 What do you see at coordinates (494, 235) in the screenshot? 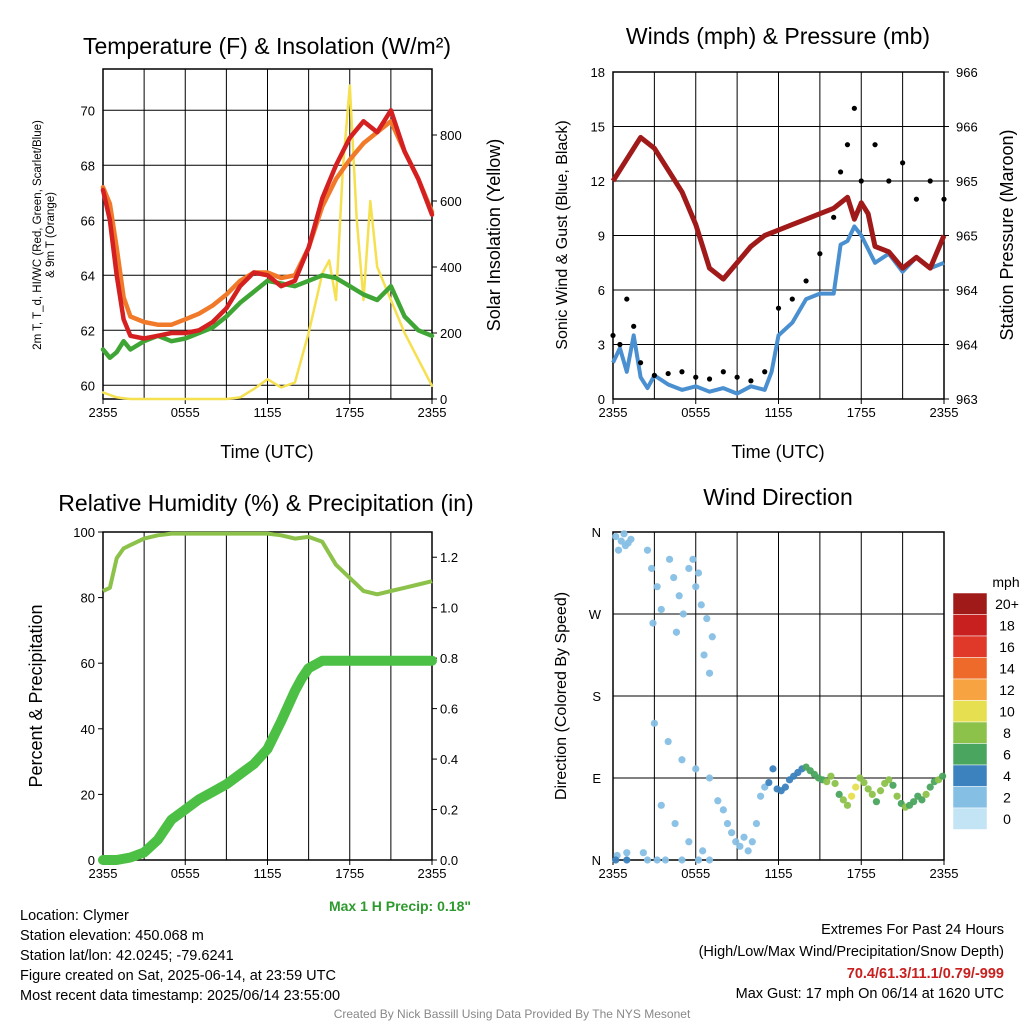
I see `temp-panel-ylabel-right: Solar Insolation (Yellow)` at bounding box center [494, 235].